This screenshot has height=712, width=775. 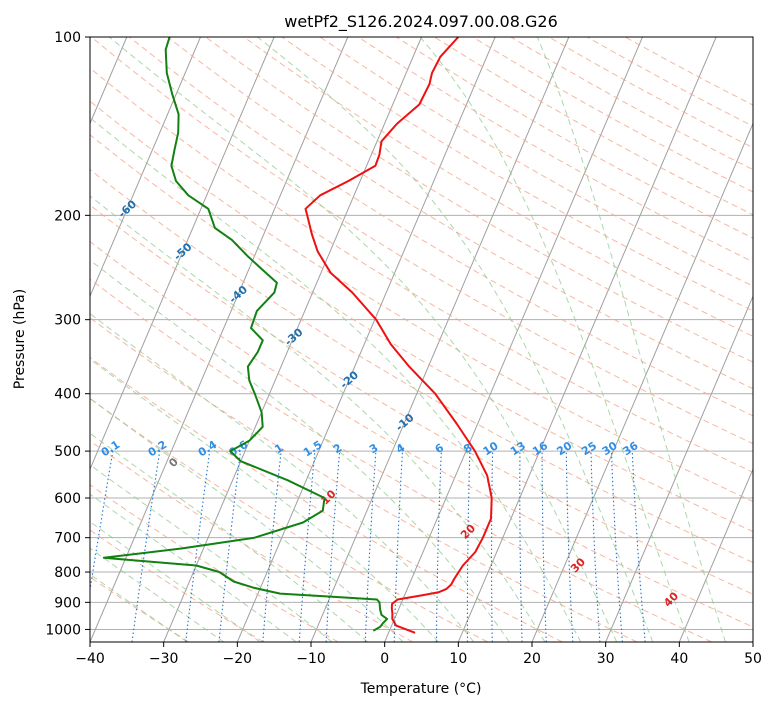 I want to click on x-tick-label: 0, so click(x=384, y=659).